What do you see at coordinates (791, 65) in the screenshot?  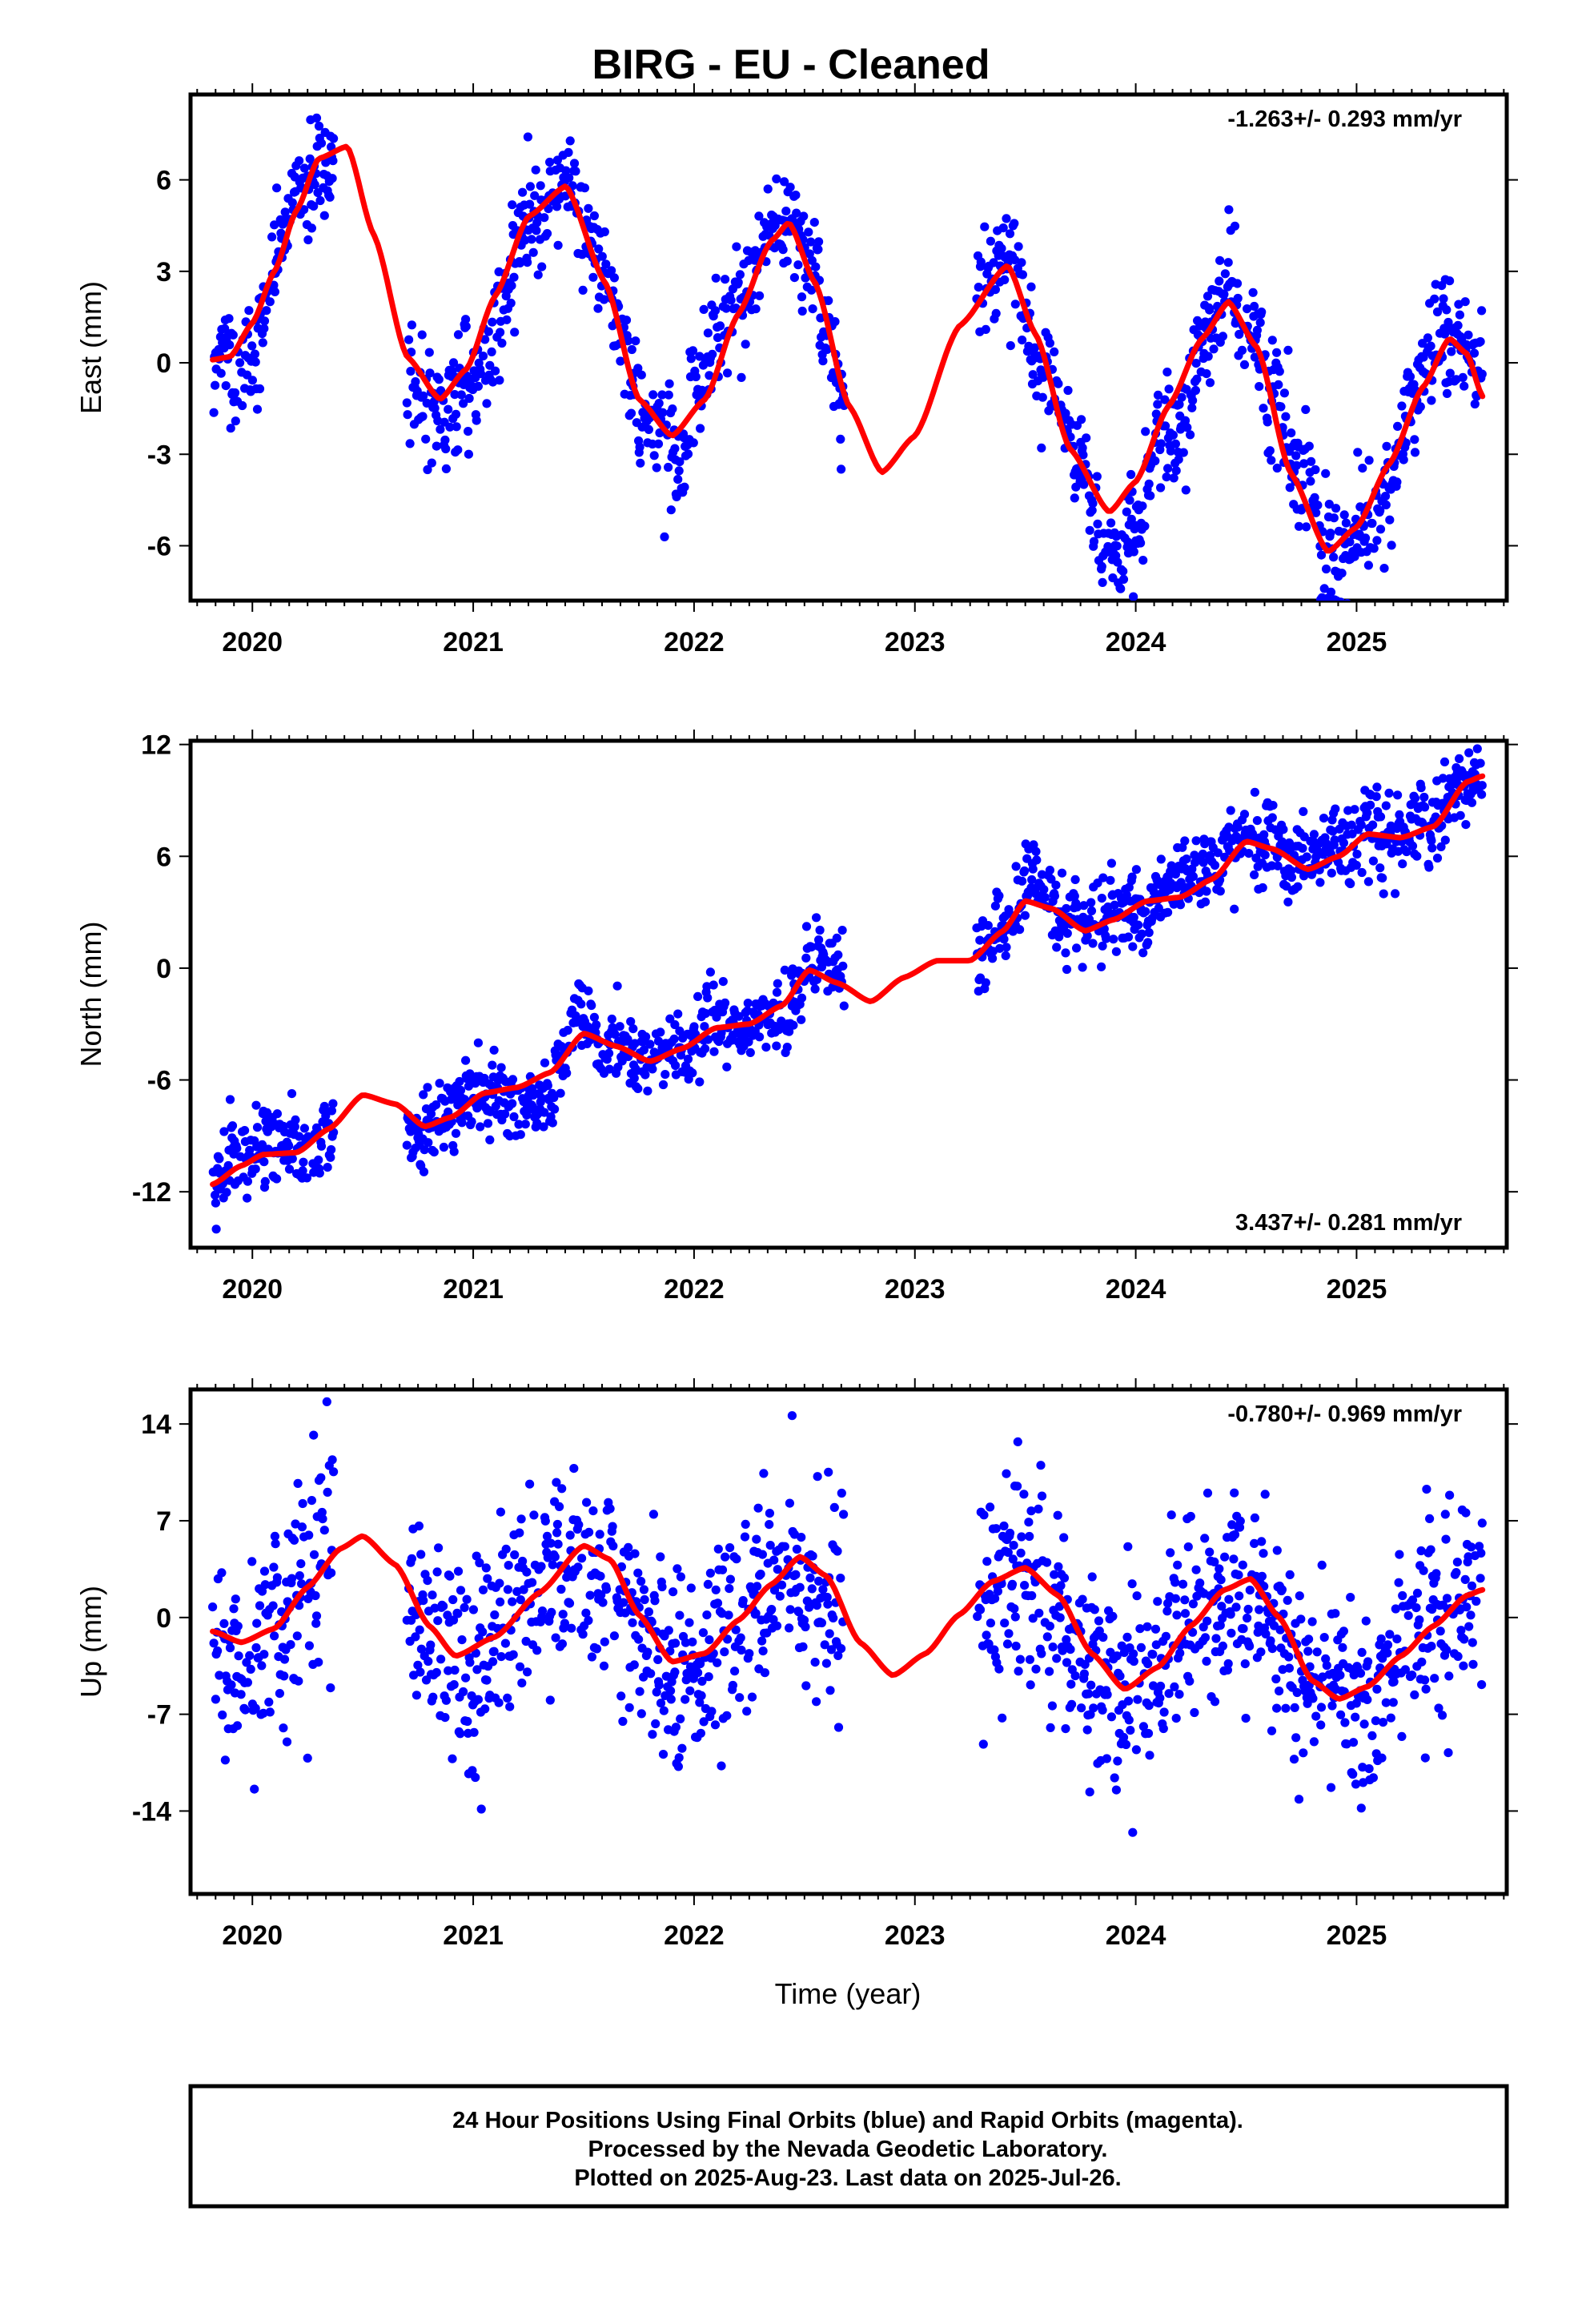 I see `figure-title: BIRG - EU - Cleaned` at bounding box center [791, 65].